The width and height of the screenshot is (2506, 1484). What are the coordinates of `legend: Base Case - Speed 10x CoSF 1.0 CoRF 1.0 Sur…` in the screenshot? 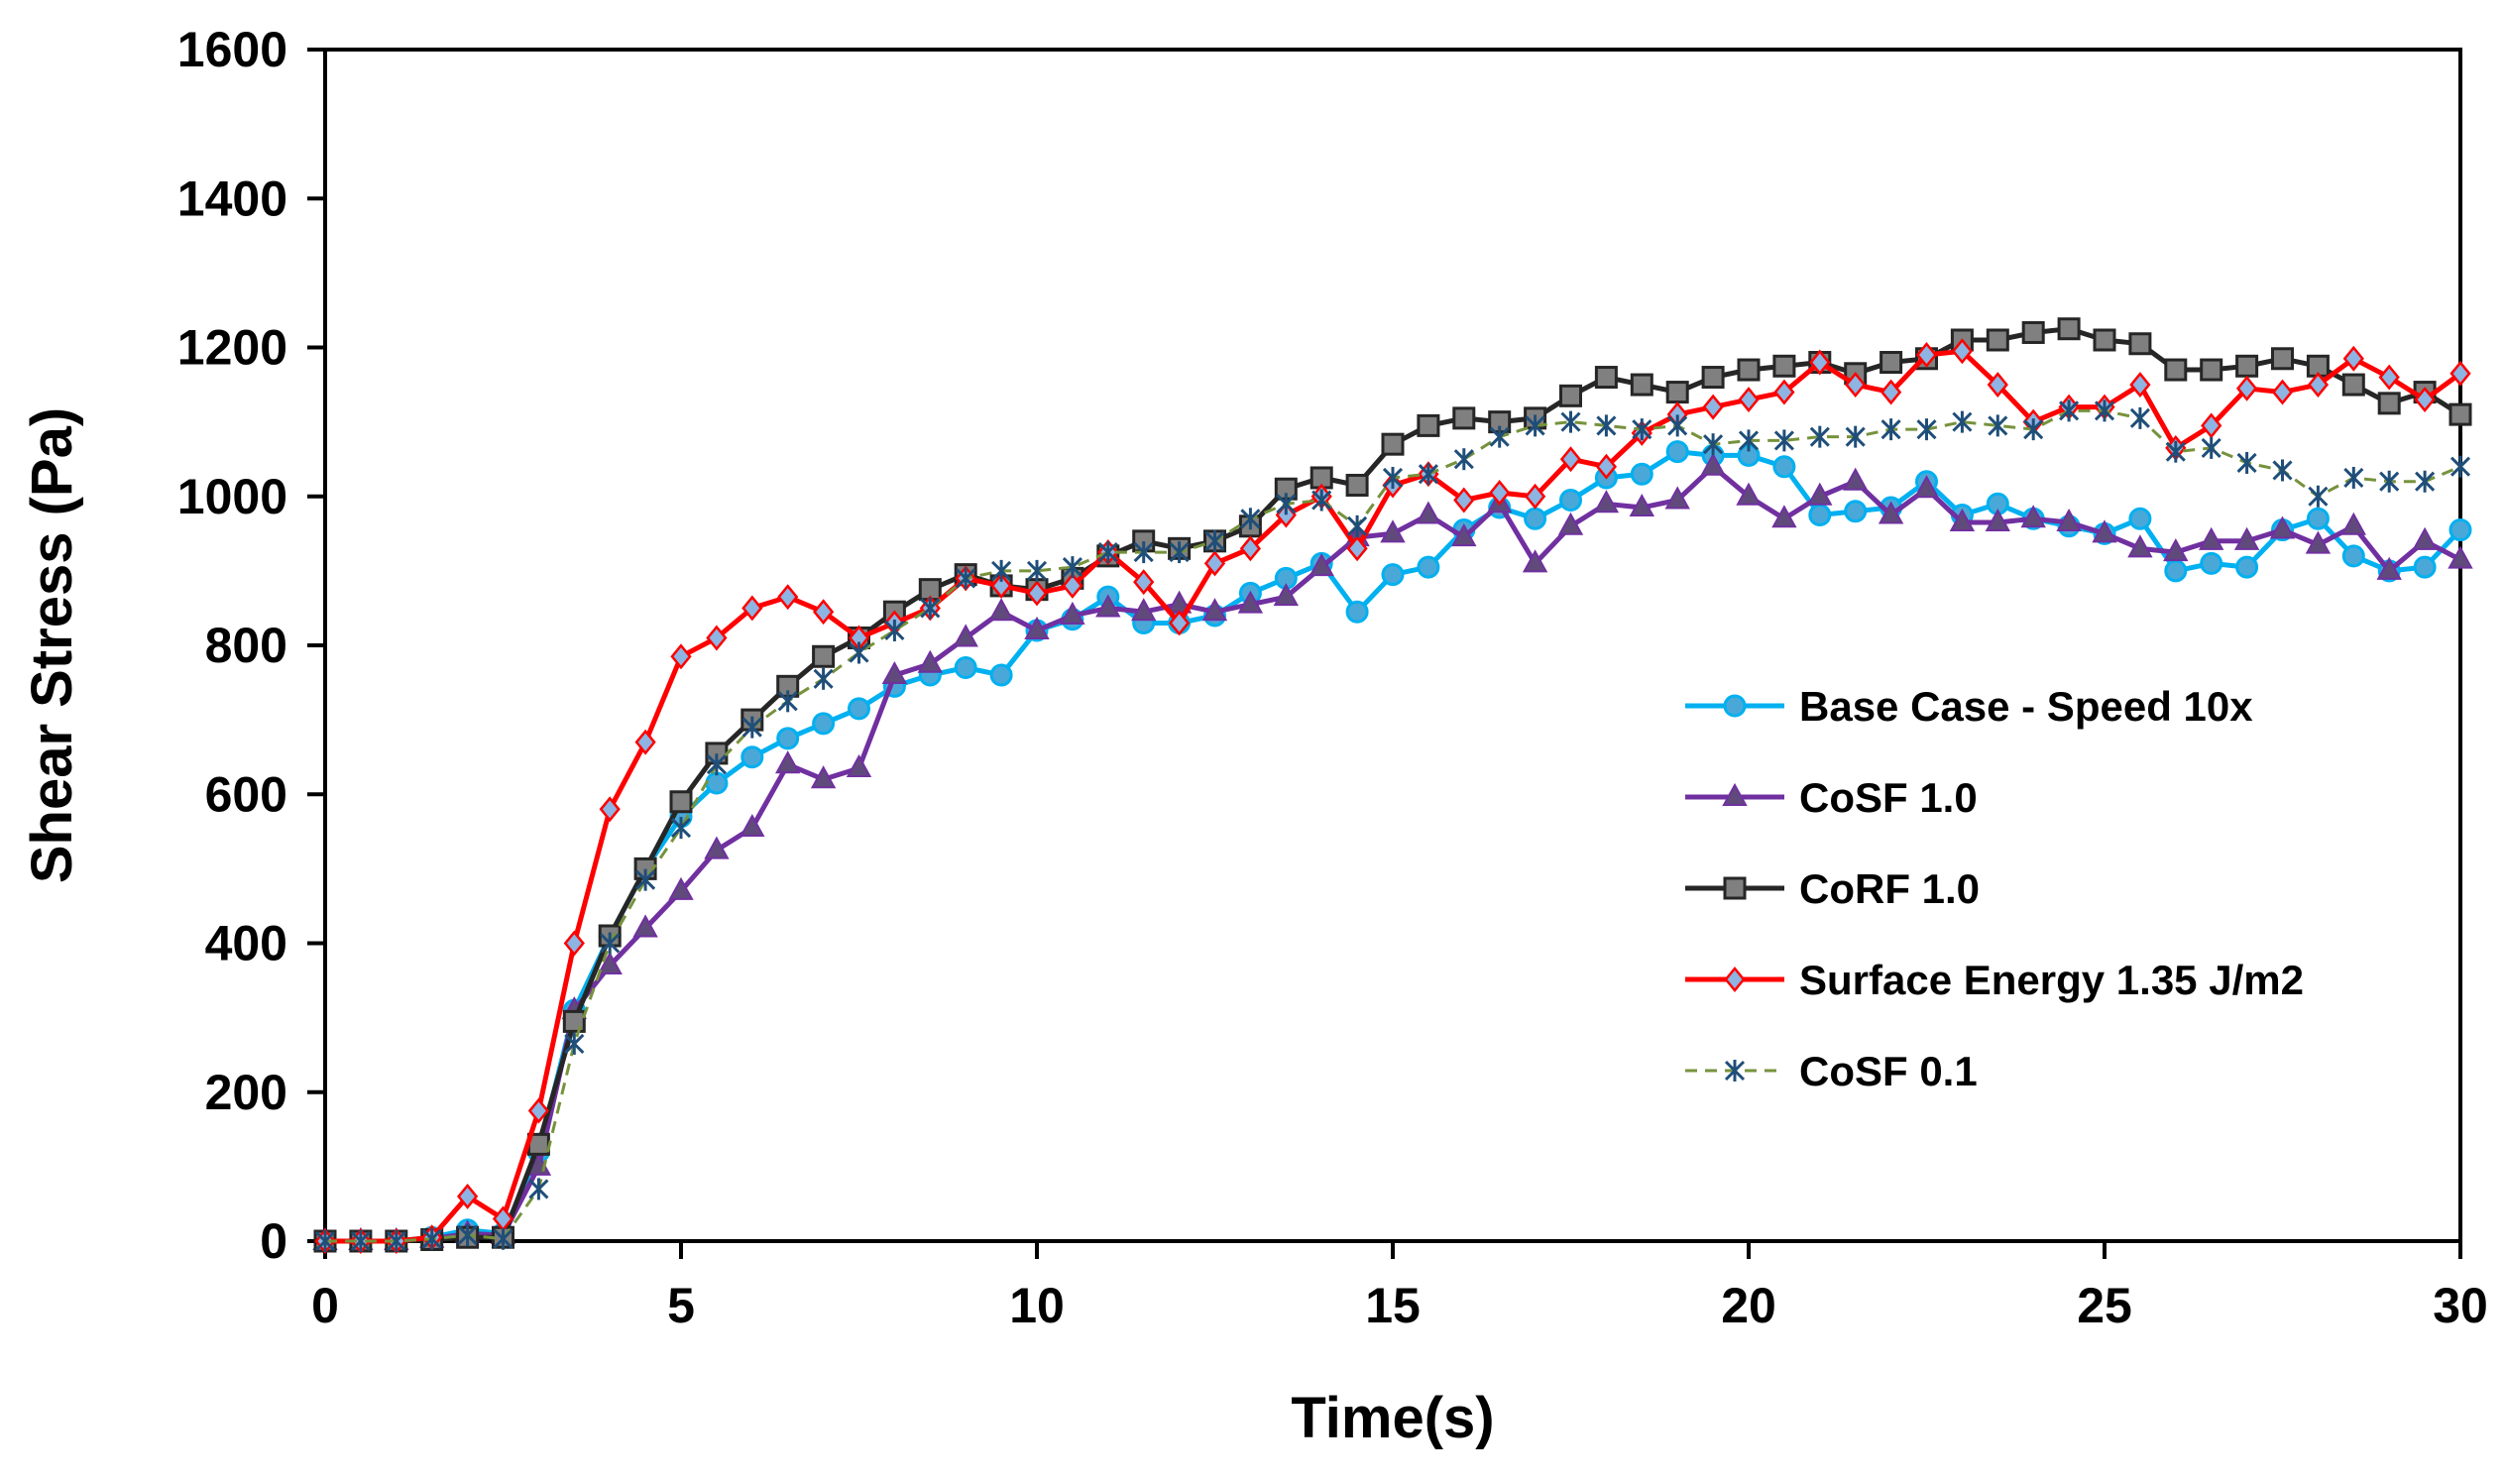 It's located at (1994, 888).